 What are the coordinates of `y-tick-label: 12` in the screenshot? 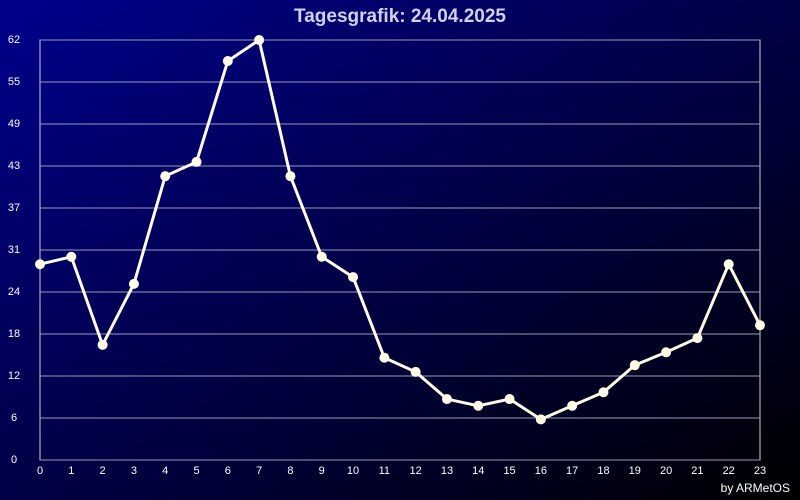 It's located at (14, 376).